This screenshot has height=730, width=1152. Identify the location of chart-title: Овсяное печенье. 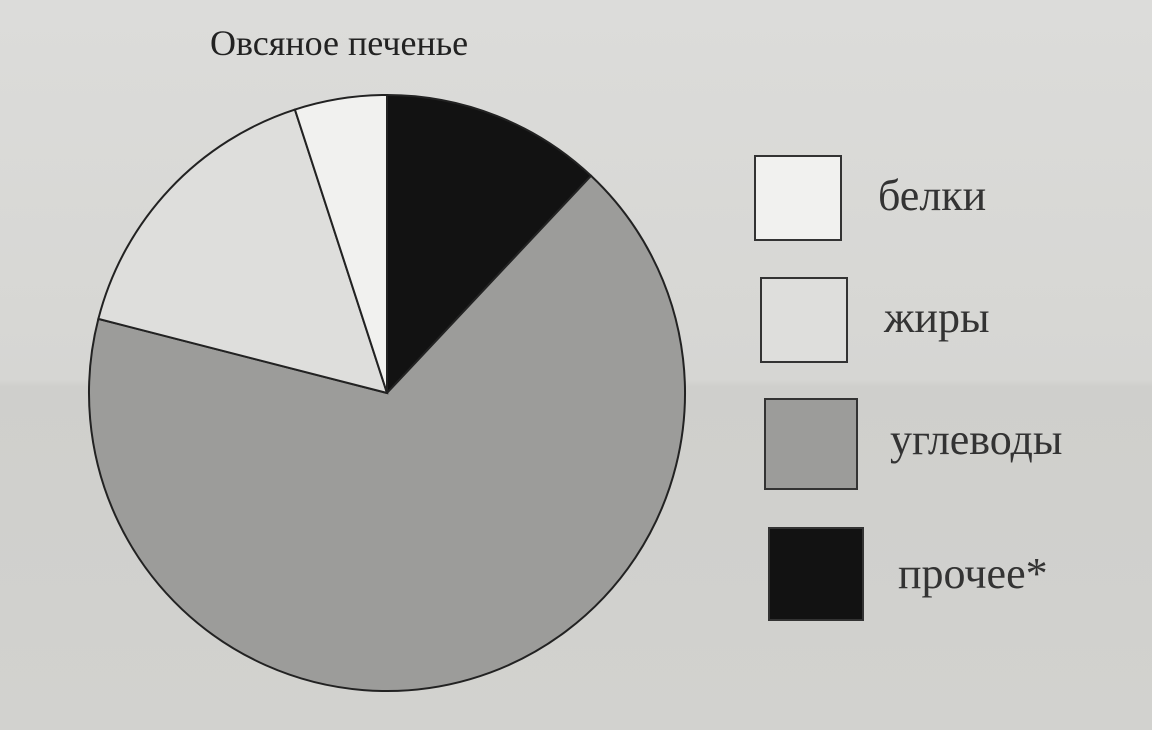
(339, 43).